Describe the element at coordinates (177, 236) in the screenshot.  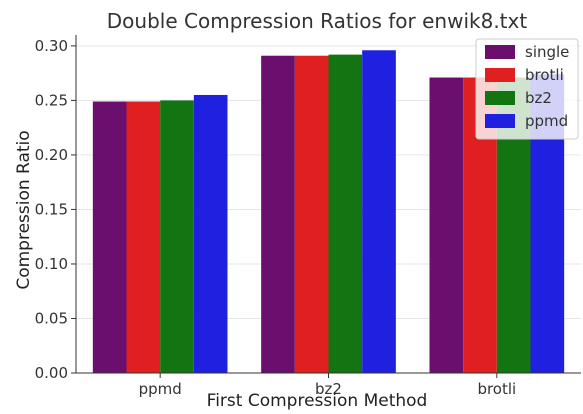
I see `bar-bz2-ppmd` at that location.